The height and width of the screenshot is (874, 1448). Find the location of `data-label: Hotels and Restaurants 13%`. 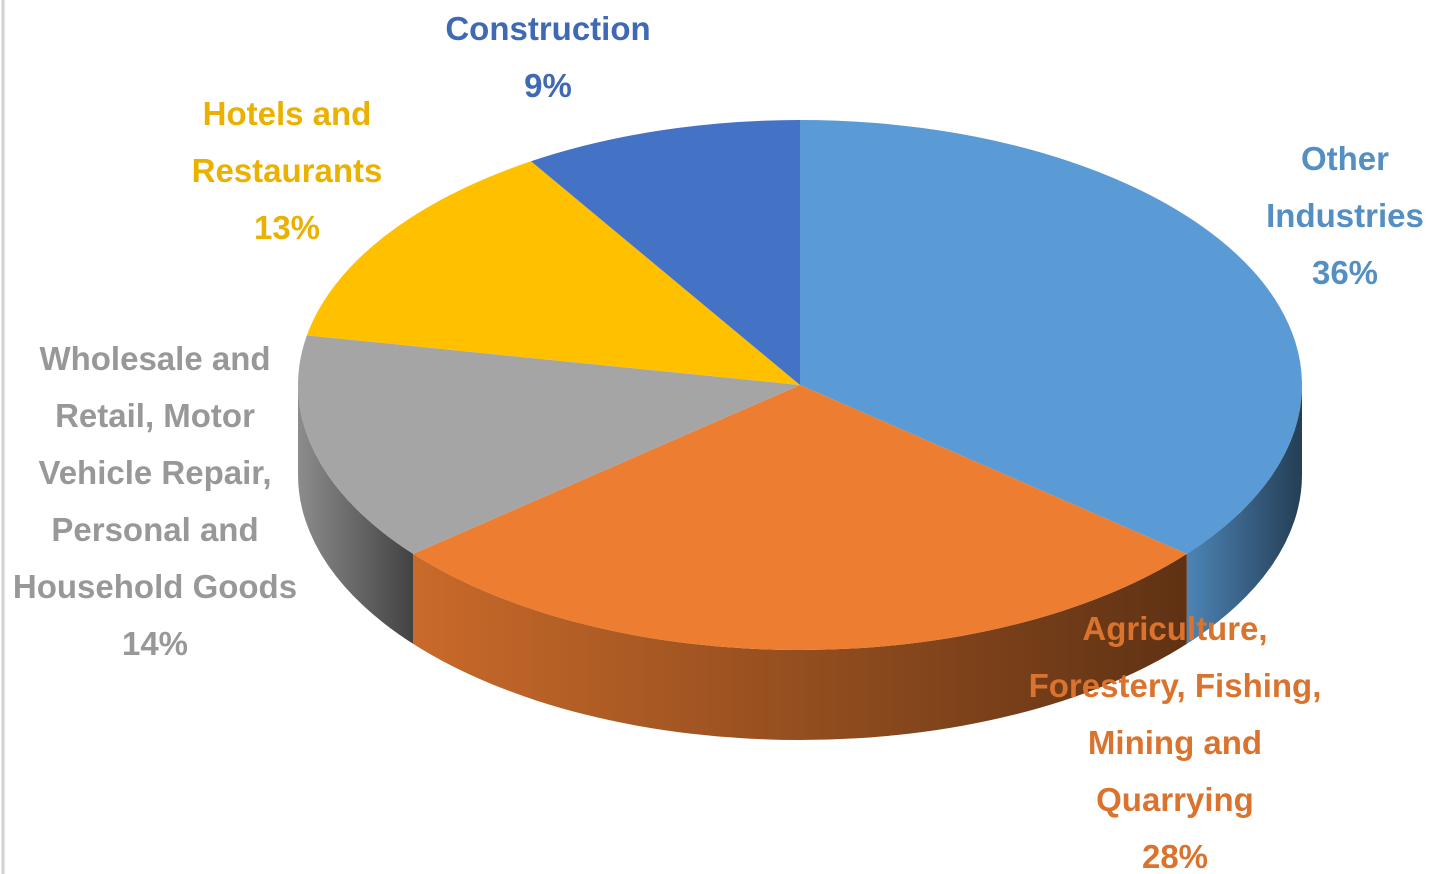

data-label: Hotels and Restaurants 13% is located at coordinates (287, 170).